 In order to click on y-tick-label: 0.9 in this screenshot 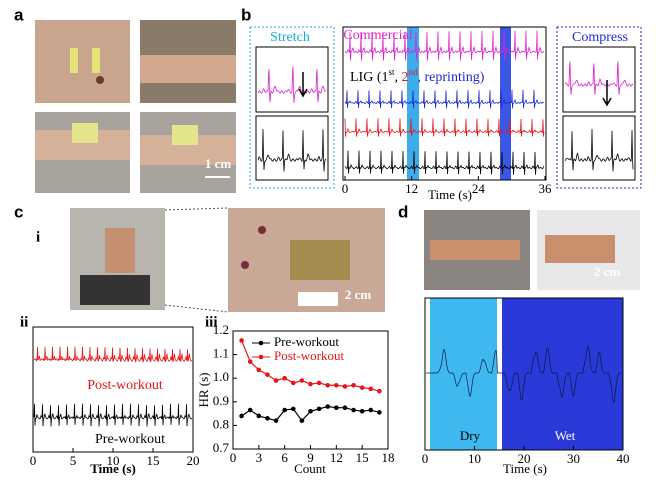, I will do `click(221, 400)`.